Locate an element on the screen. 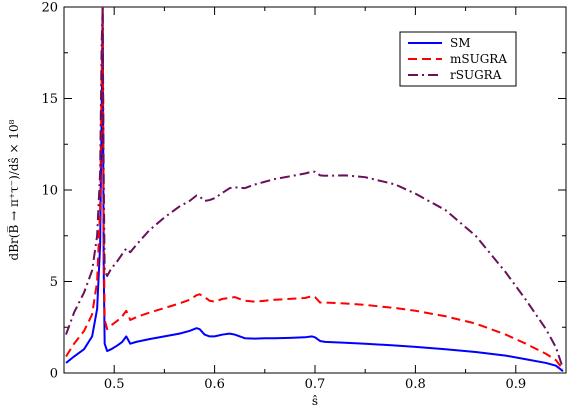  x-tick-label: 0.6 is located at coordinates (214, 384).